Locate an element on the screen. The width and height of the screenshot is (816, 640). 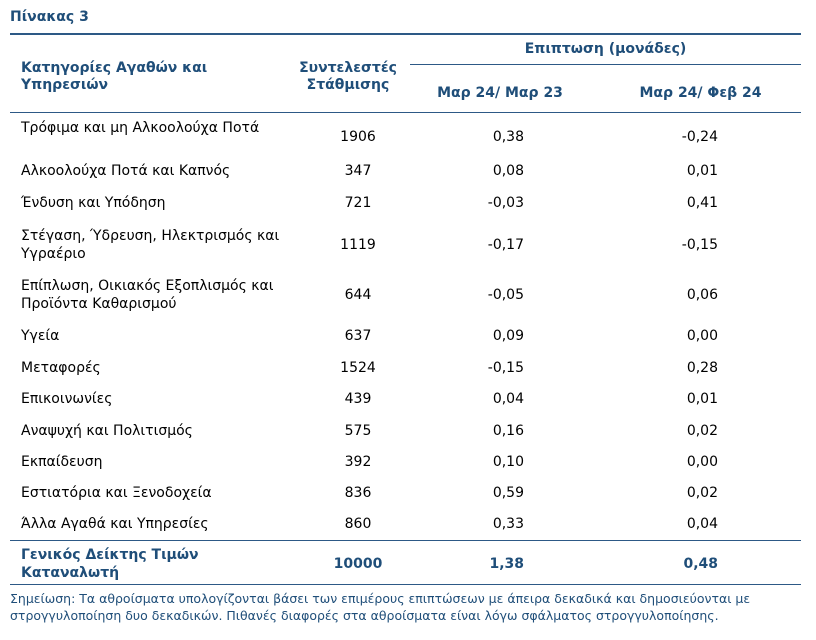
row-col-a: 0,59 is located at coordinates (508, 493).